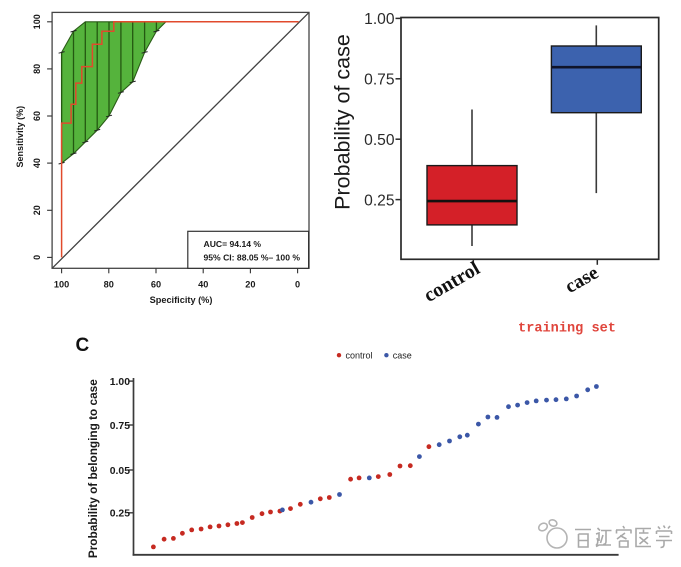  What do you see at coordinates (120, 471) in the screenshot?
I see `svg-text: 0.05` at bounding box center [120, 471].